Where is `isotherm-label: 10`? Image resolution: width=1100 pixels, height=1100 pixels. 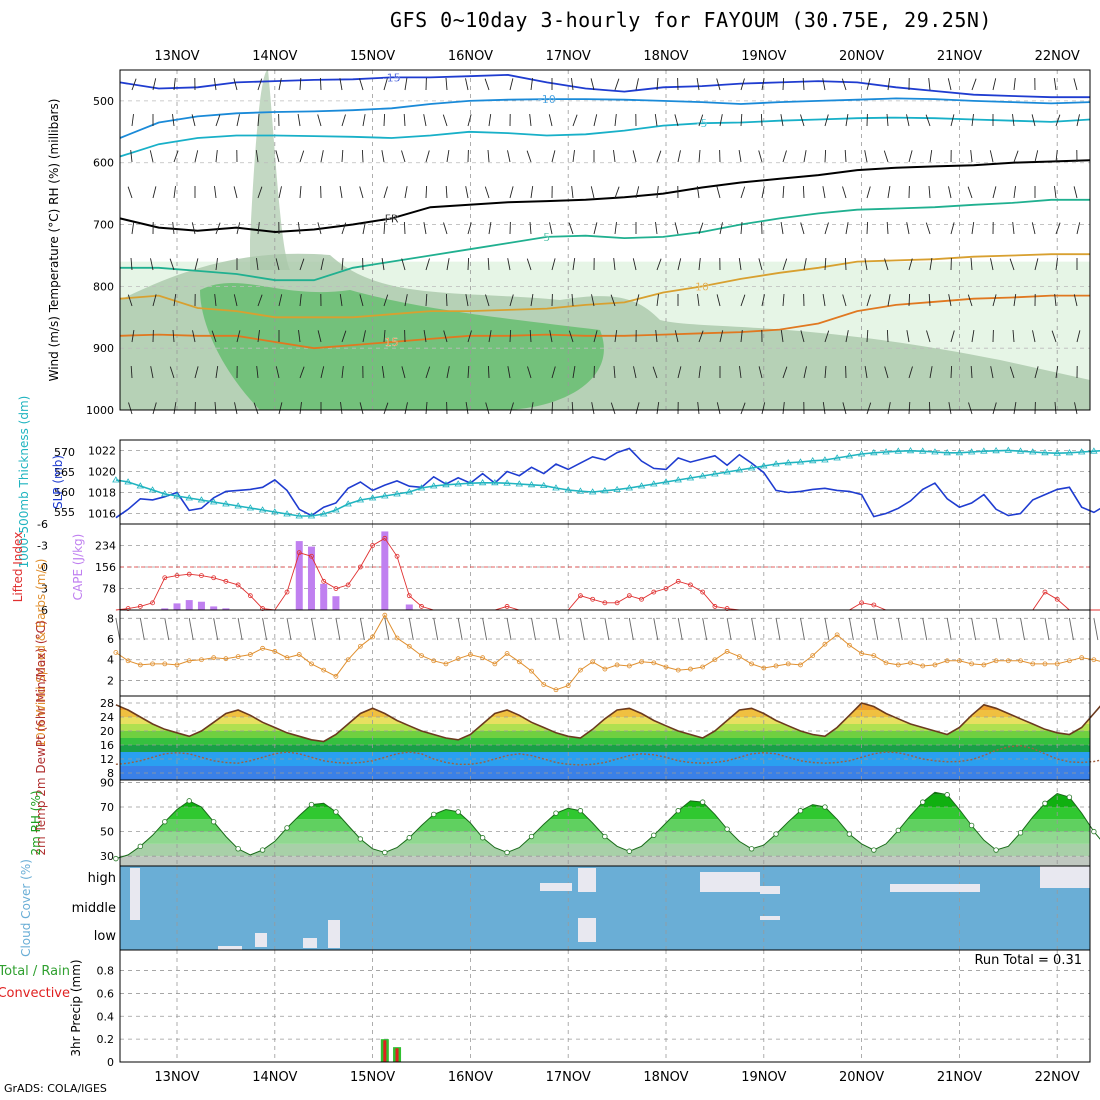 isotherm-label: 10 is located at coordinates (702, 286).